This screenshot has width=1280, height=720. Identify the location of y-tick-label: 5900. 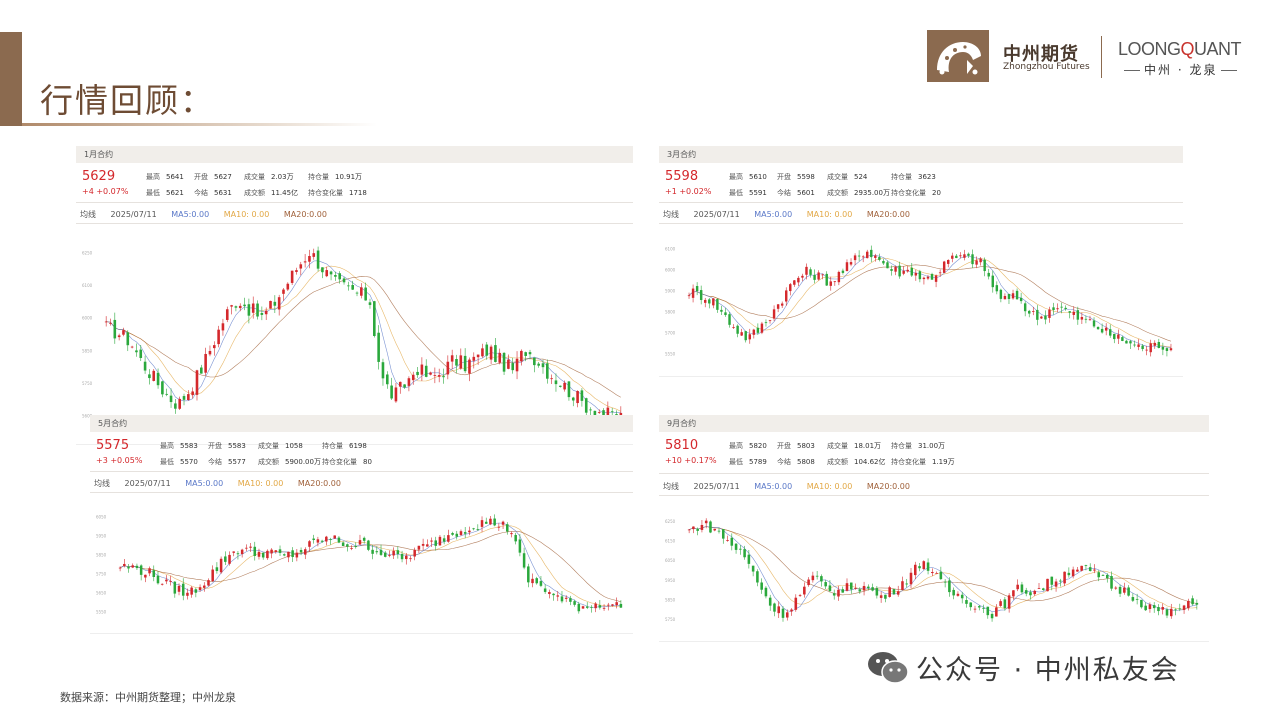
(670, 291).